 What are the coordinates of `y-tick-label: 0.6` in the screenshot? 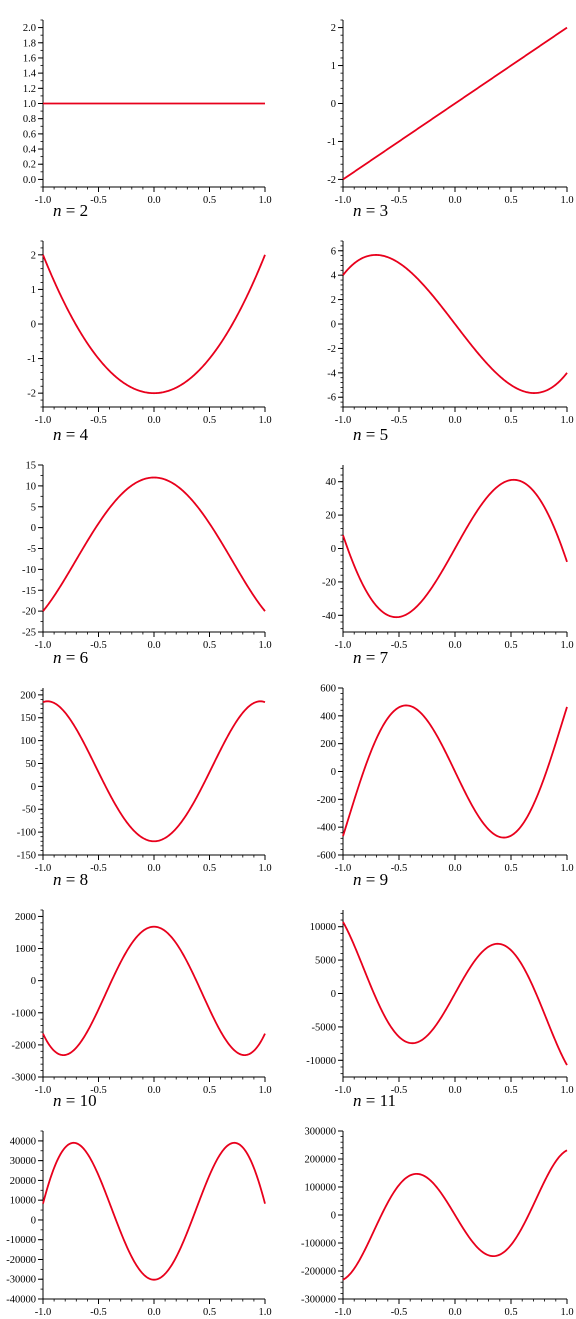 It's located at (29, 134).